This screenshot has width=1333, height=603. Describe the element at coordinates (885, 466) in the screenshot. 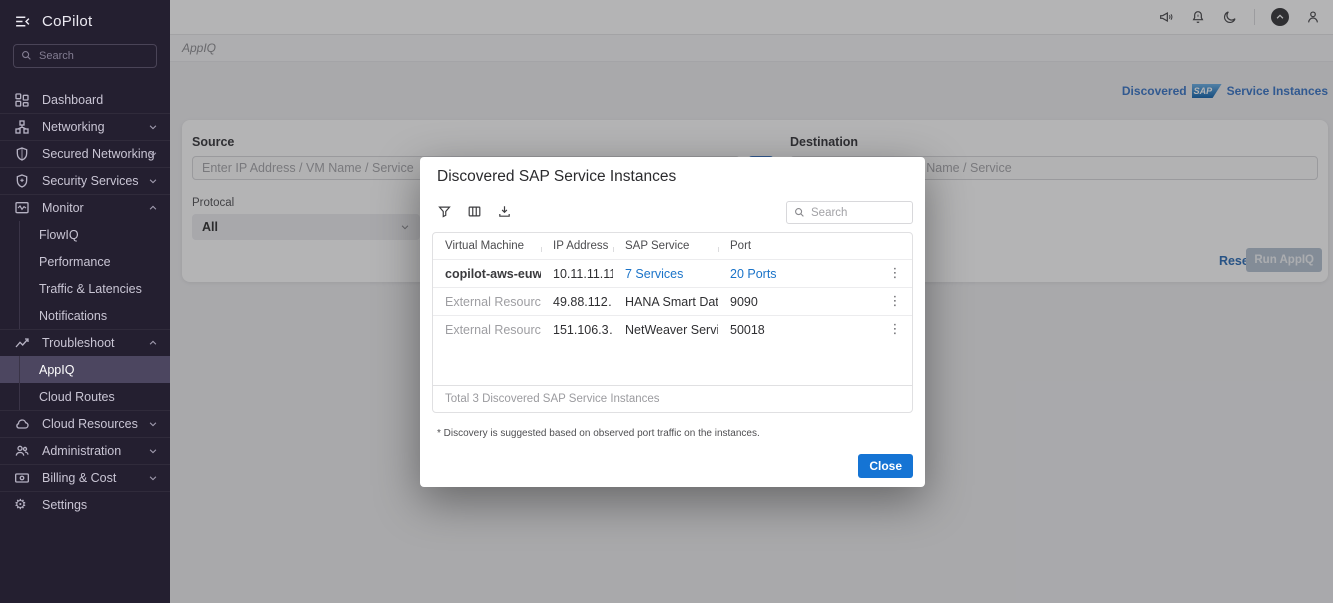

I see `close-button: Close` at that location.